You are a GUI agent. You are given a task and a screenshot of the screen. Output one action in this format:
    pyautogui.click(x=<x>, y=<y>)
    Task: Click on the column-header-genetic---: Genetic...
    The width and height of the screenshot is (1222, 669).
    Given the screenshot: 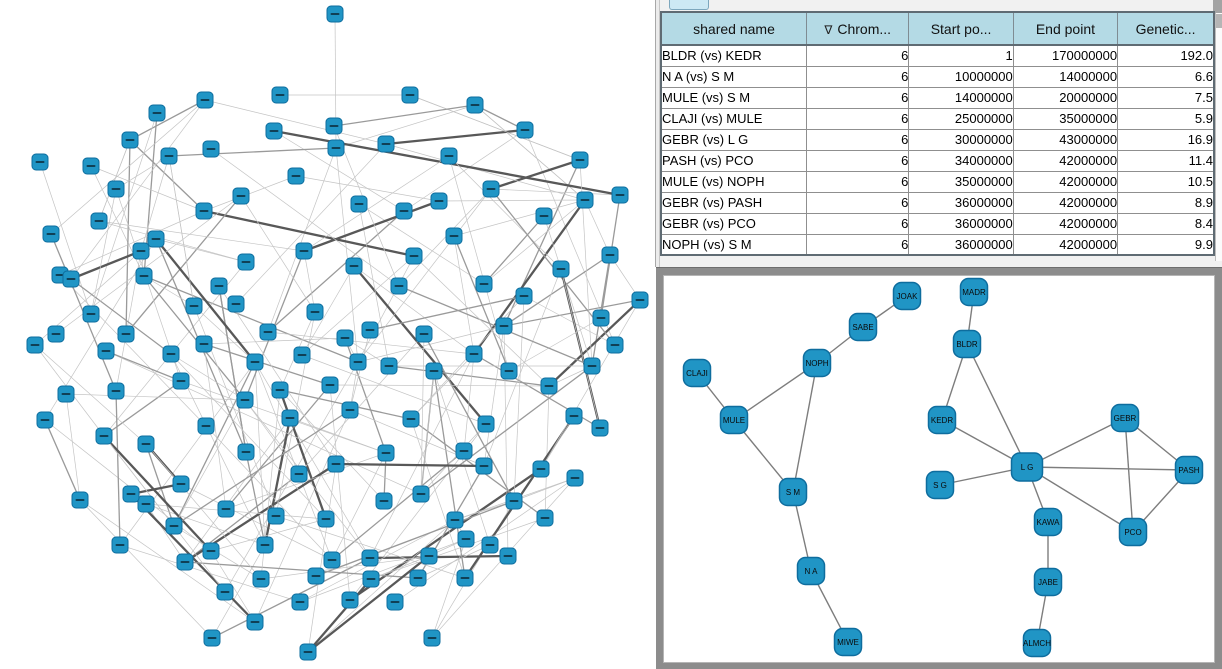 What is the action you would take?
    pyautogui.click(x=1166, y=28)
    